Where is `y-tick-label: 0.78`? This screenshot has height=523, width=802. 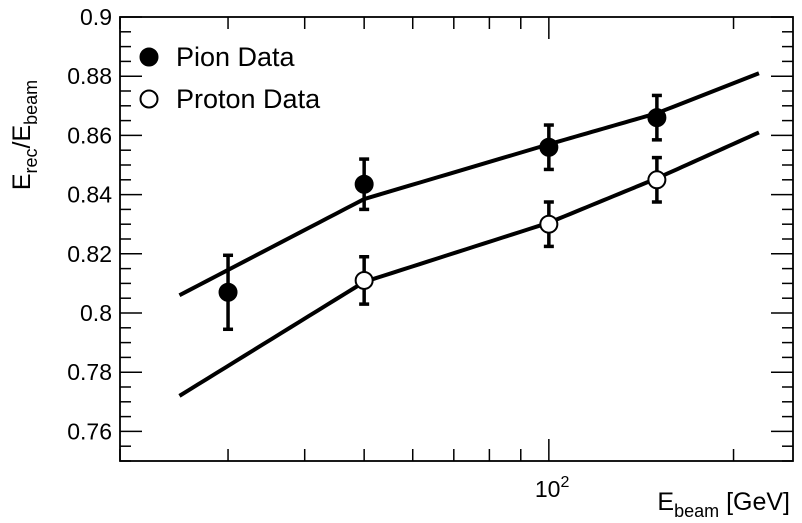 y-tick-label: 0.78 is located at coordinates (89, 372).